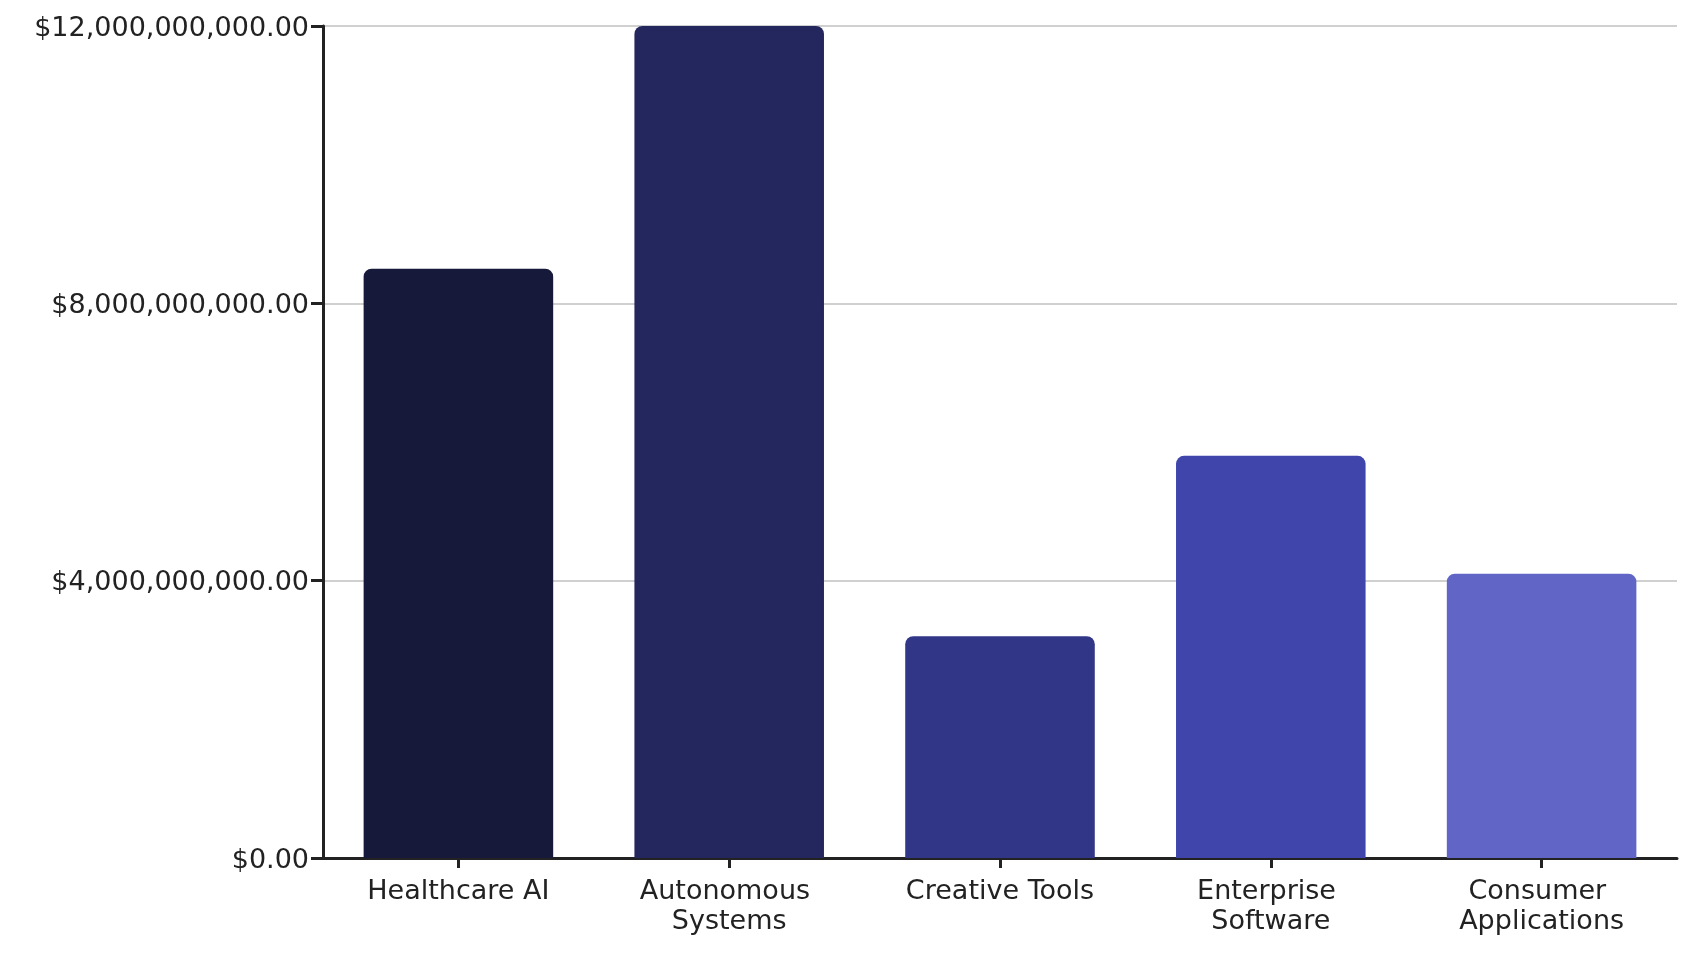  Describe the element at coordinates (180, 581) in the screenshot. I see `y-tick-label: $4,000,000,000.00` at that location.